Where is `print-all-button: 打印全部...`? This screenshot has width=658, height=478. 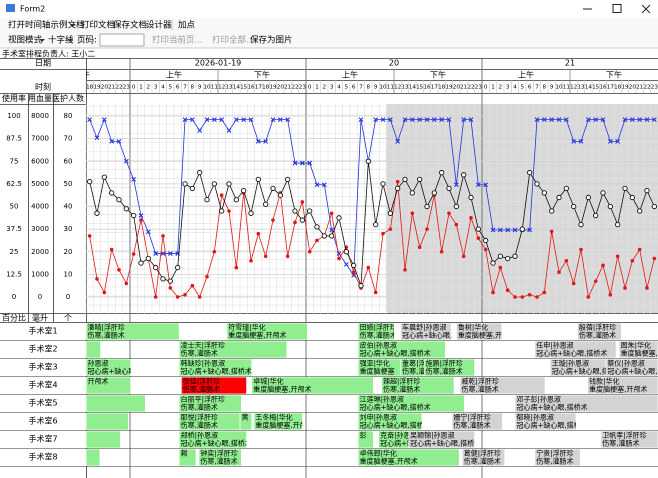 print-all-button: 打印全部... is located at coordinates (233, 40).